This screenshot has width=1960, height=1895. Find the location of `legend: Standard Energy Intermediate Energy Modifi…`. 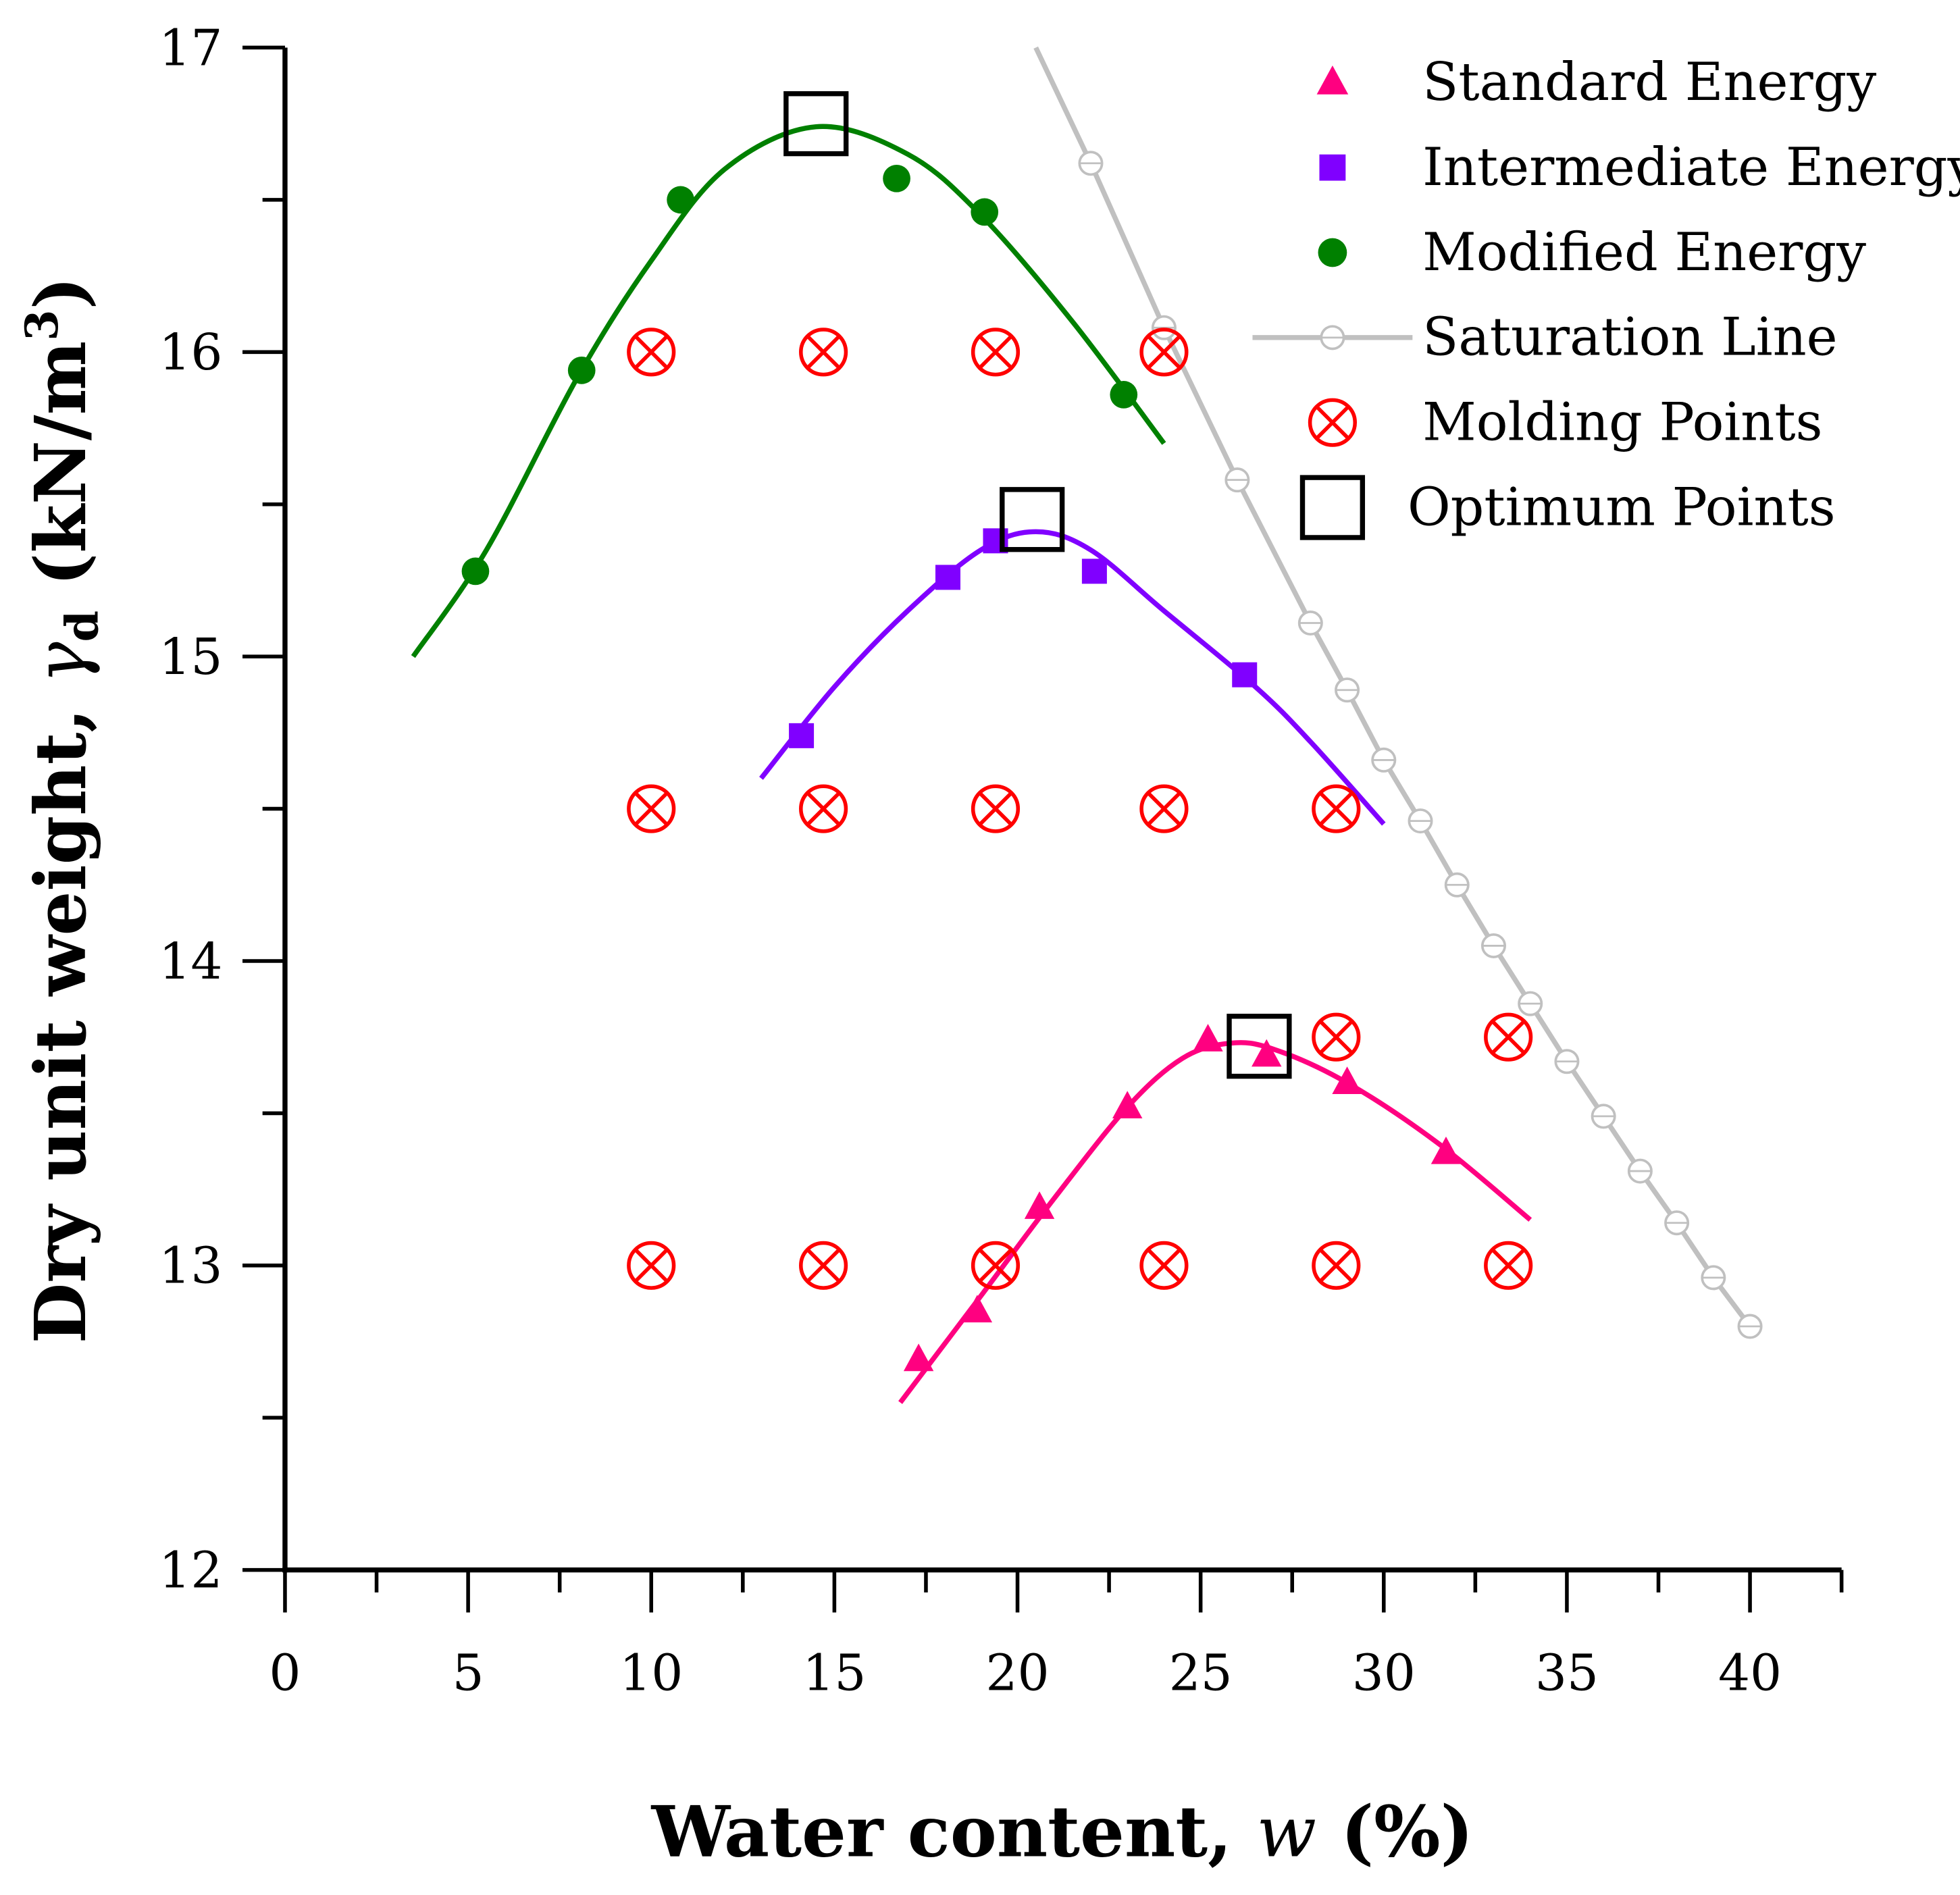

legend: Standard Energy Intermediate Energy Modifi… is located at coordinates (1606, 296).